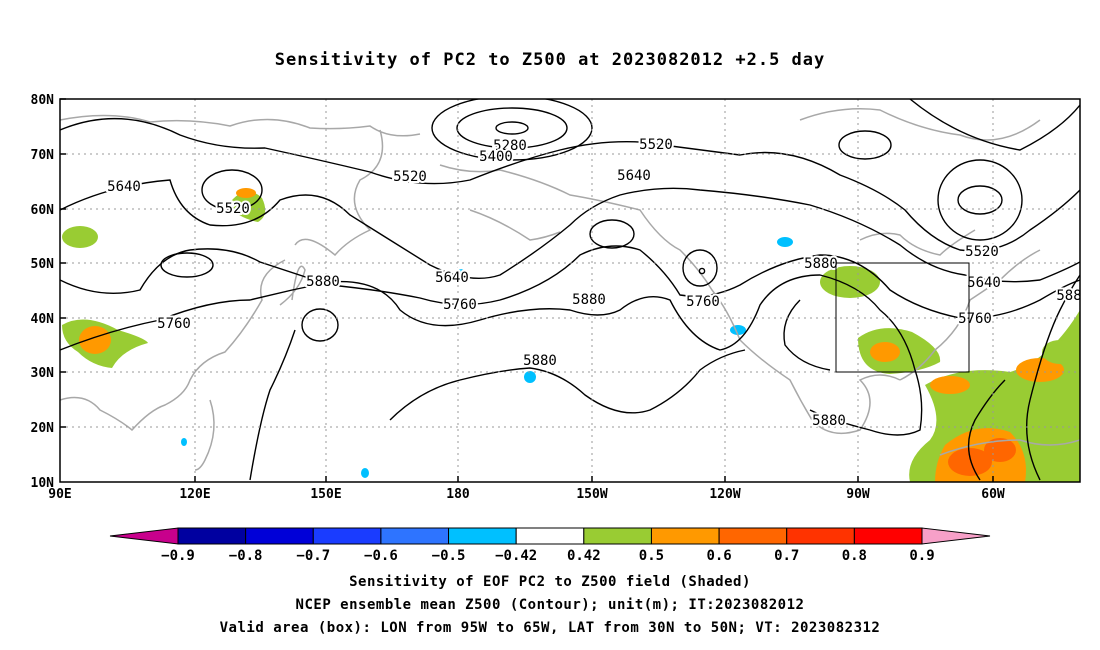 The image size is (1100, 650). I want to click on lon-label: 150E, so click(325, 494).